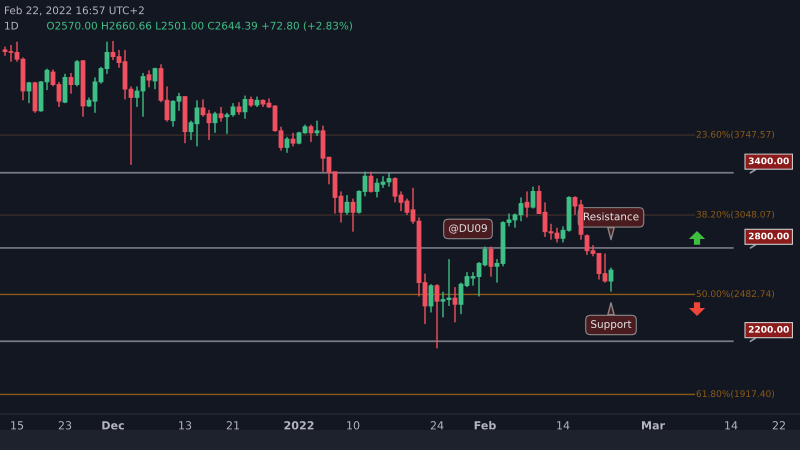 Image resolution: width=800 pixels, height=450 pixels. Describe the element at coordinates (74, 11) in the screenshot. I see `annotation: Feb 22, 2022 16:57 UTC+2` at that location.